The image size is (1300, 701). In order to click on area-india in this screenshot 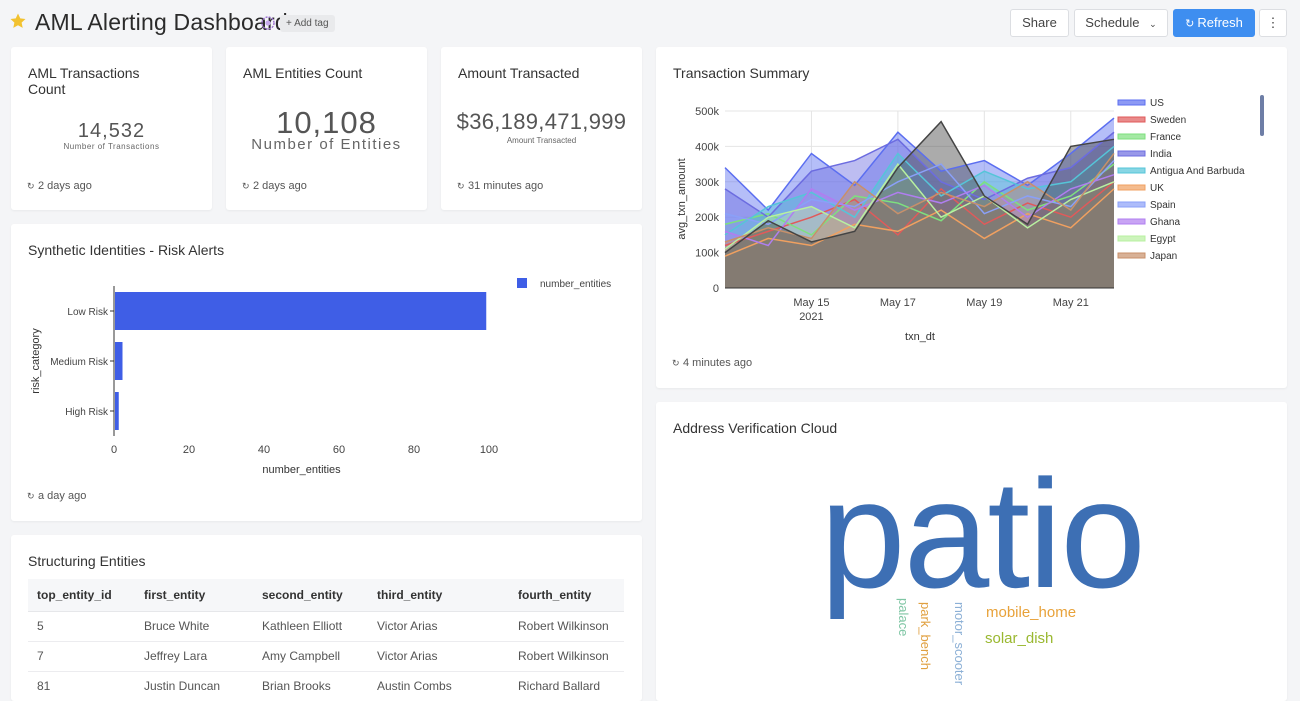, I will do `click(919, 210)`.